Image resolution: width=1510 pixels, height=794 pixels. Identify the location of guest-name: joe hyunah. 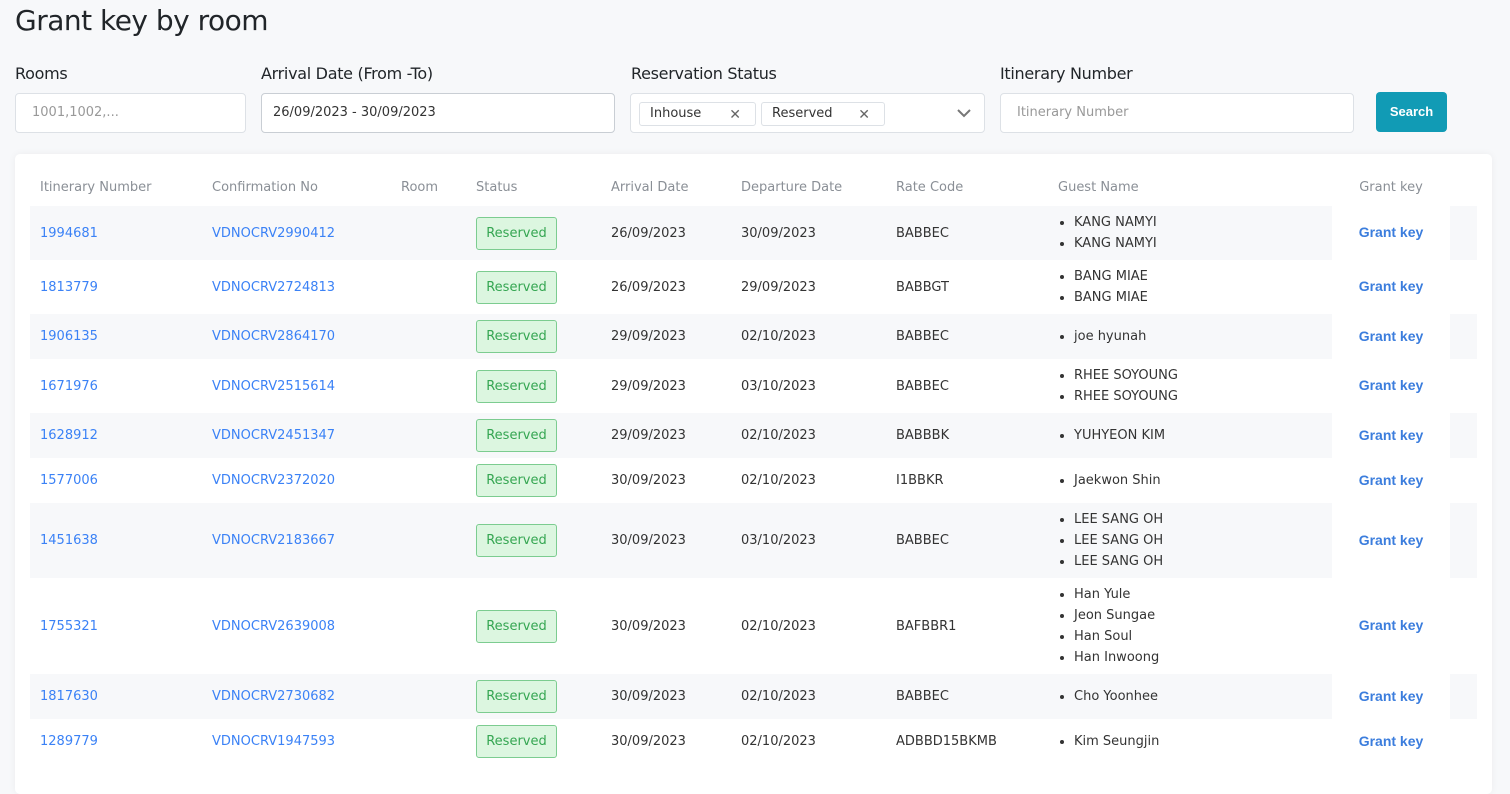
(1203, 336).